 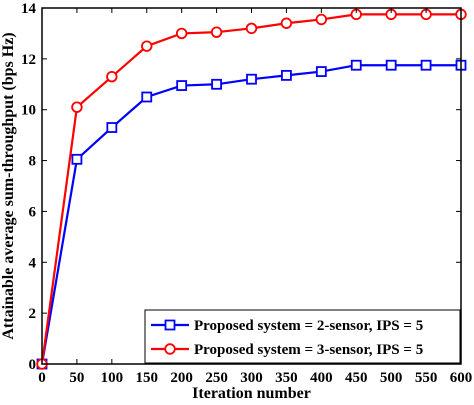 What do you see at coordinates (33, 365) in the screenshot?
I see `y-tick-label: 0` at bounding box center [33, 365].